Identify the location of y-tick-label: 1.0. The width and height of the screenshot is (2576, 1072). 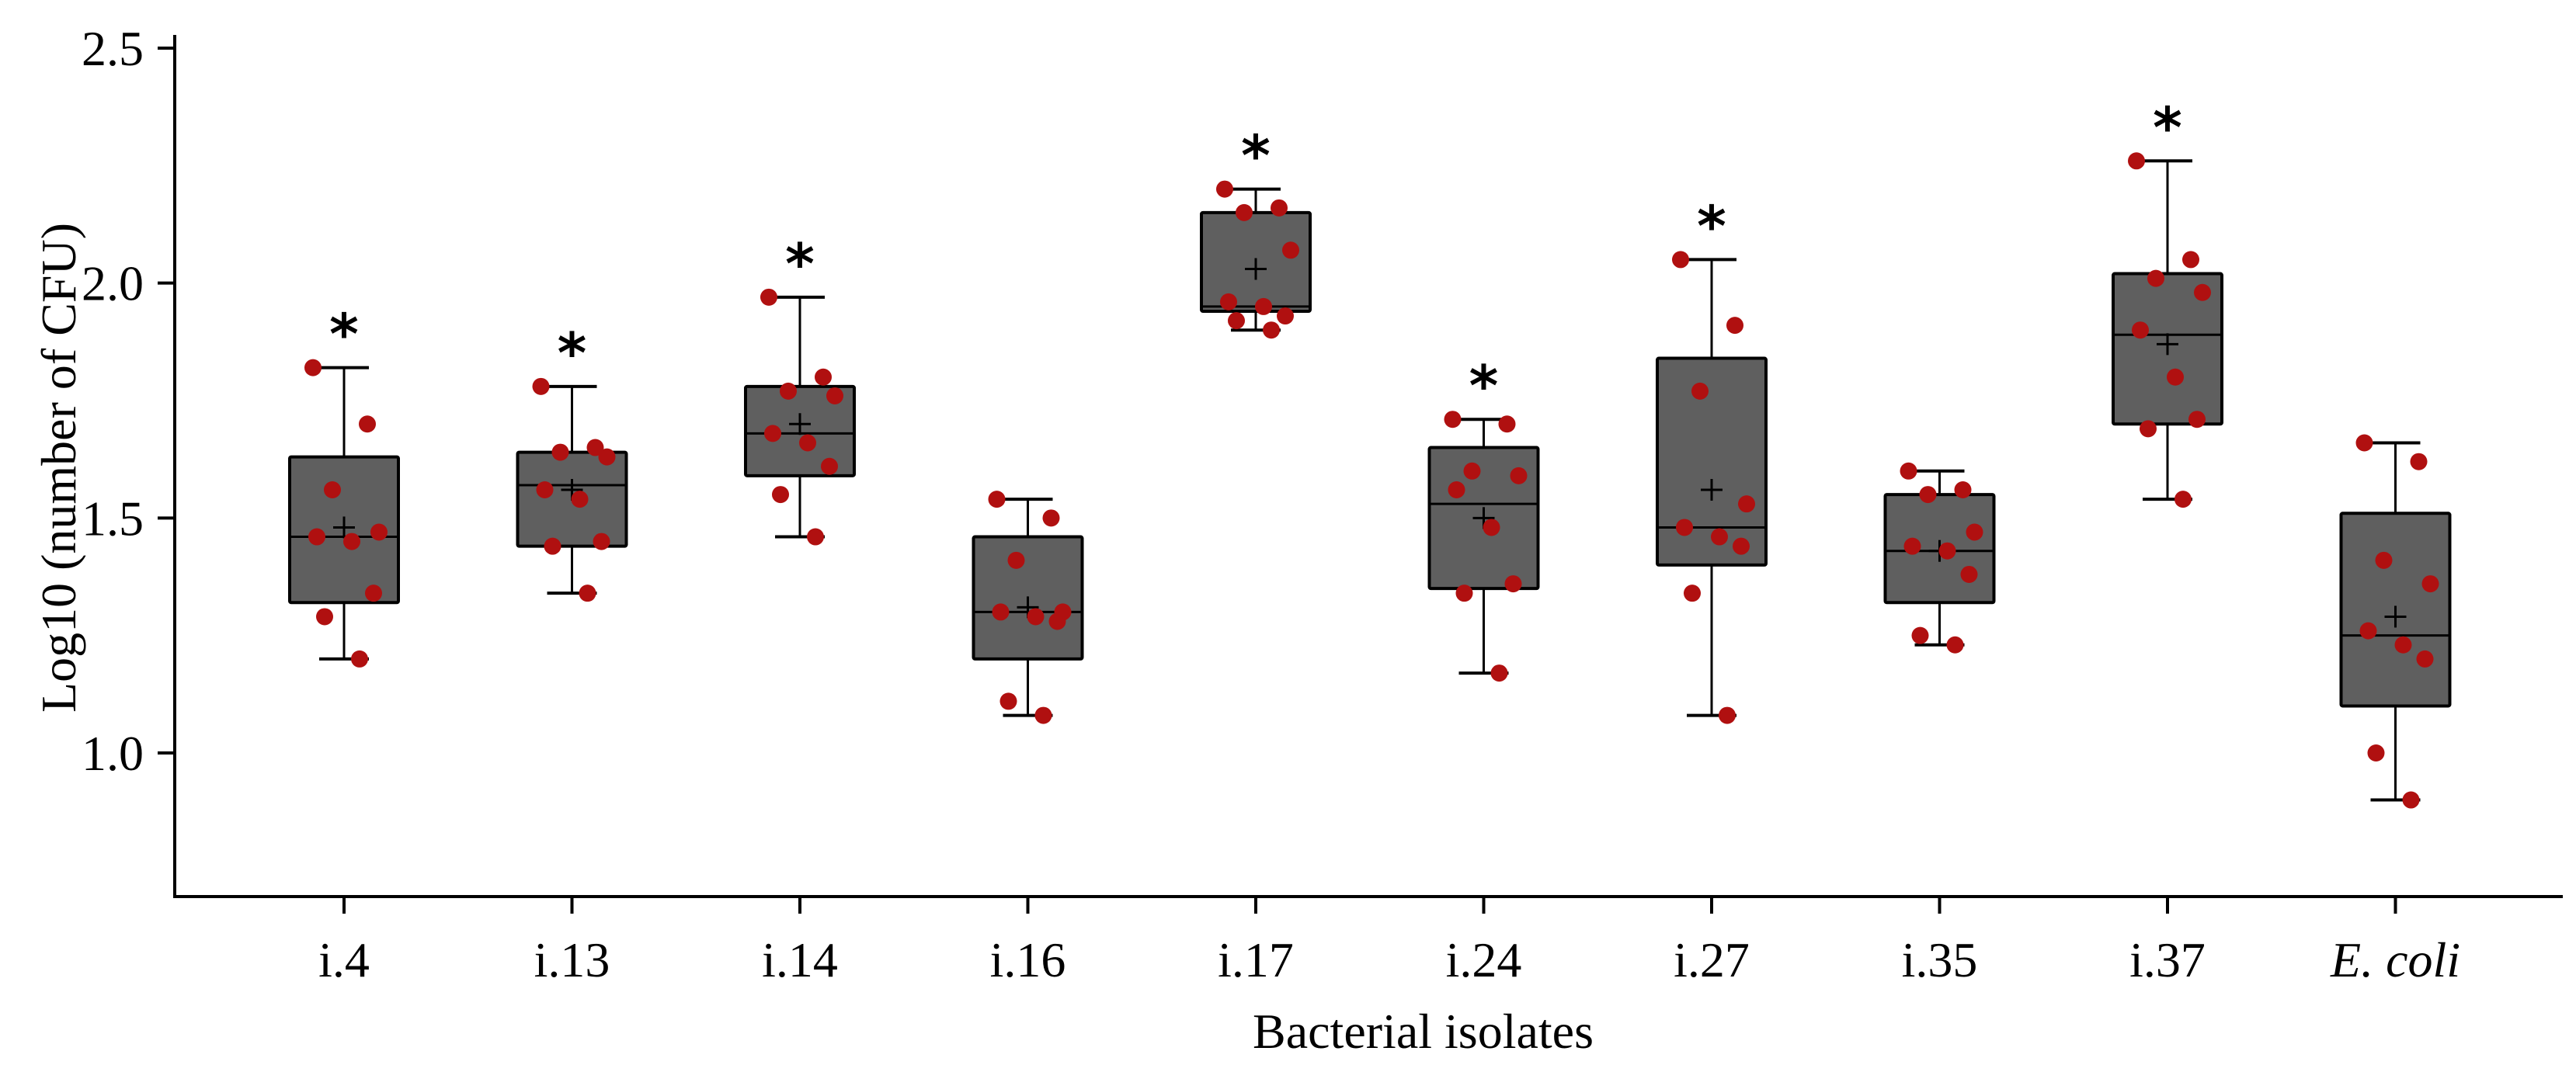
(113, 753).